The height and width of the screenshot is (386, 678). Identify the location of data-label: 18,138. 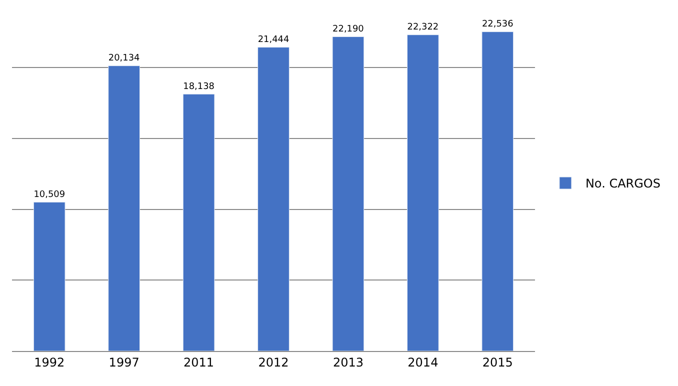
(199, 87).